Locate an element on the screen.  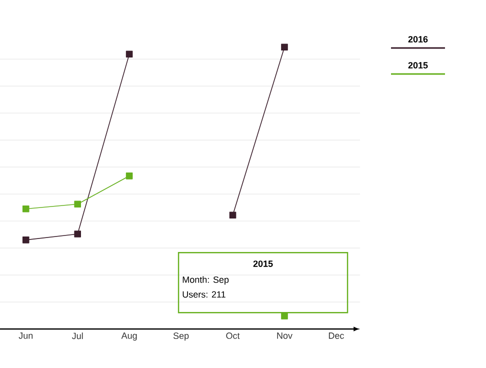
x-tick-label: Oct is located at coordinates (233, 335).